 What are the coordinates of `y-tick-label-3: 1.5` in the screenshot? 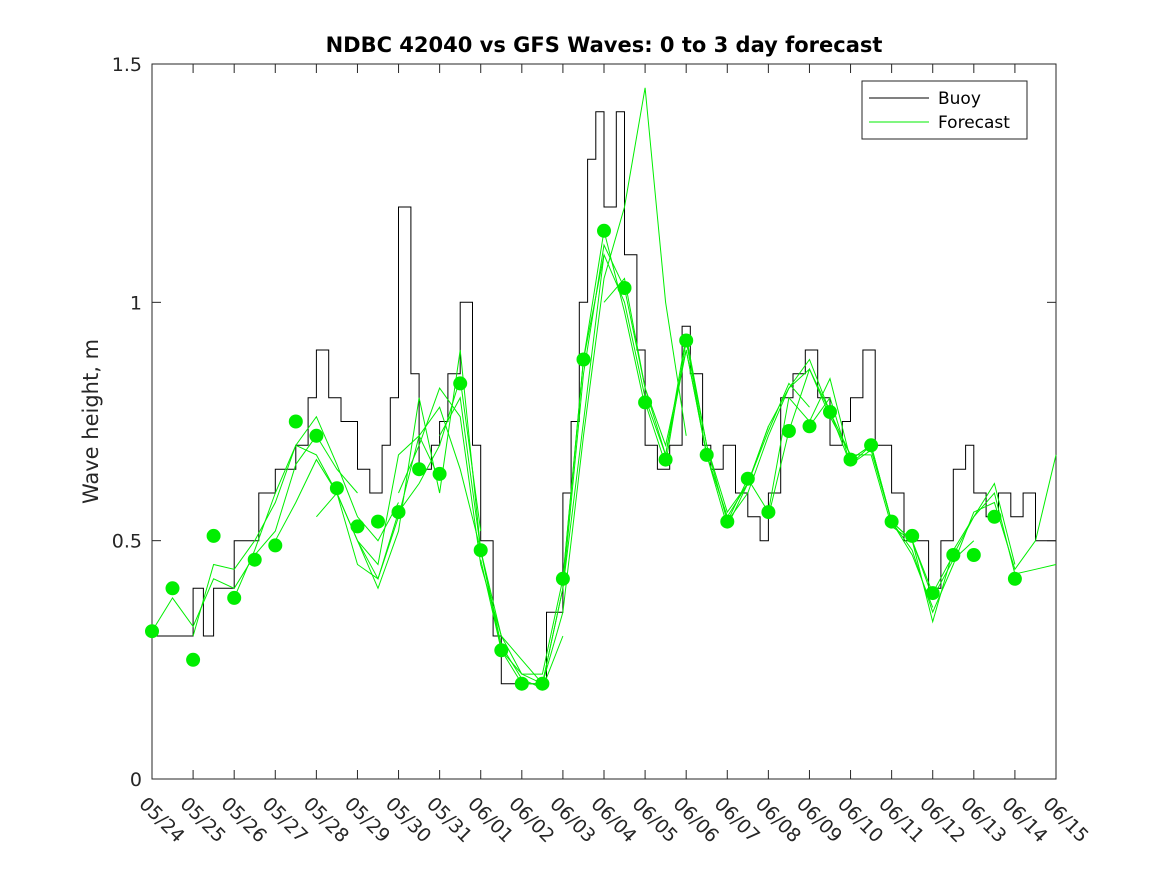 It's located at (127, 65).